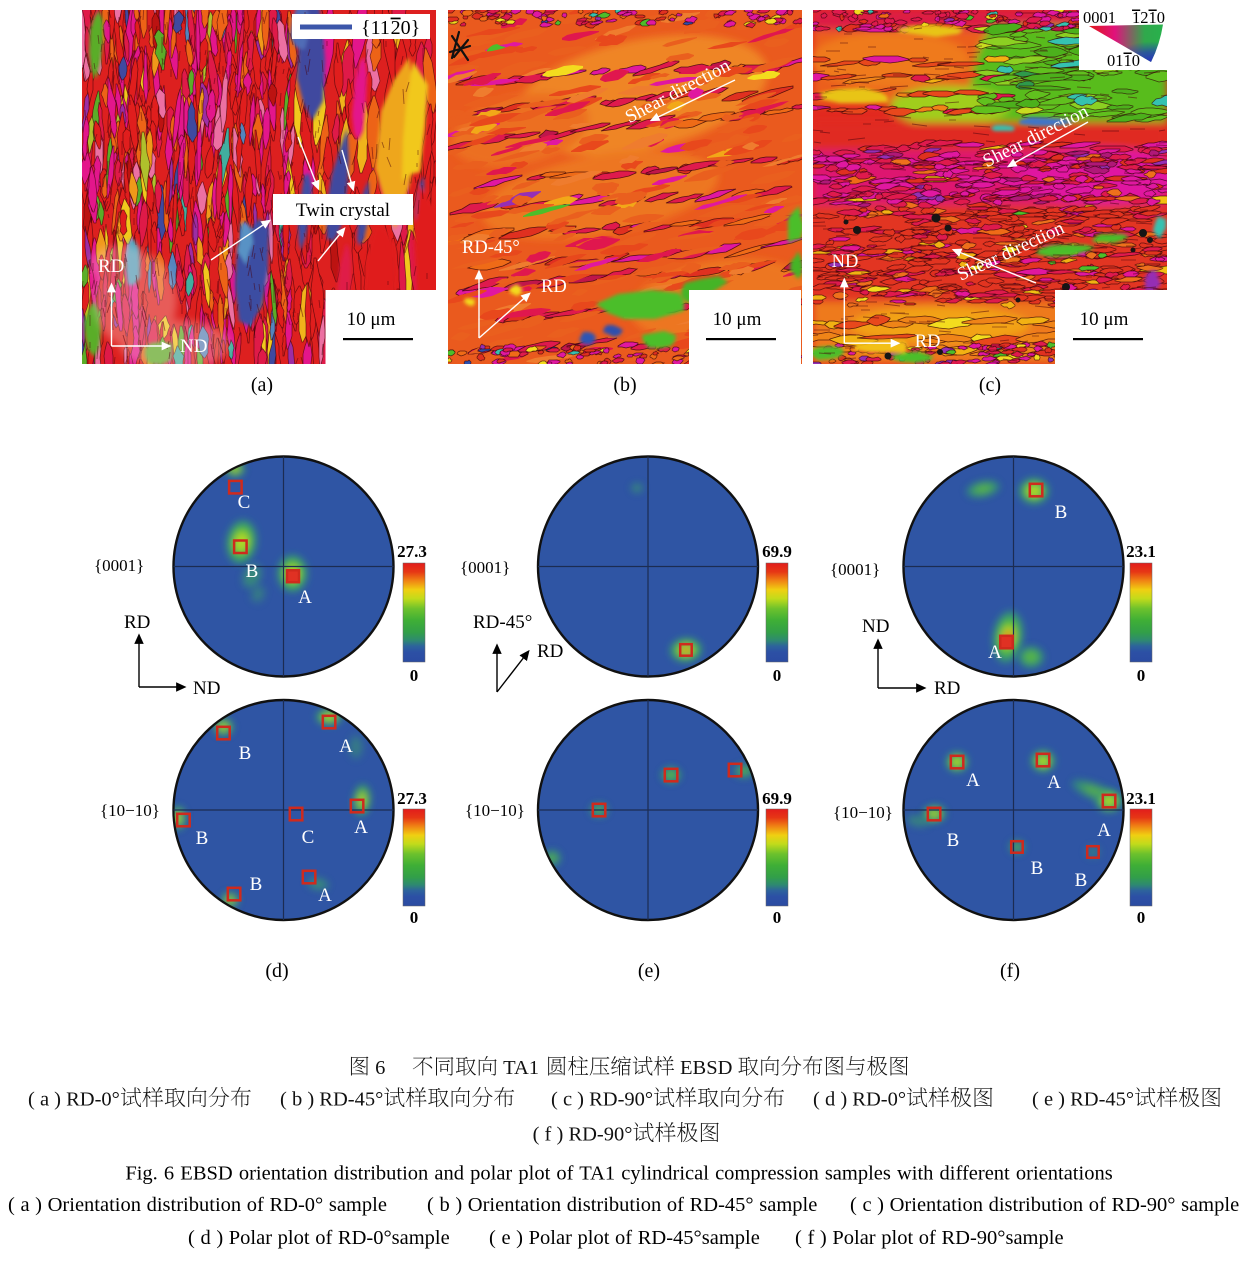 The height and width of the screenshot is (1268, 1254). Describe the element at coordinates (624, 385) in the screenshot. I see `svg-text: (b)` at that location.